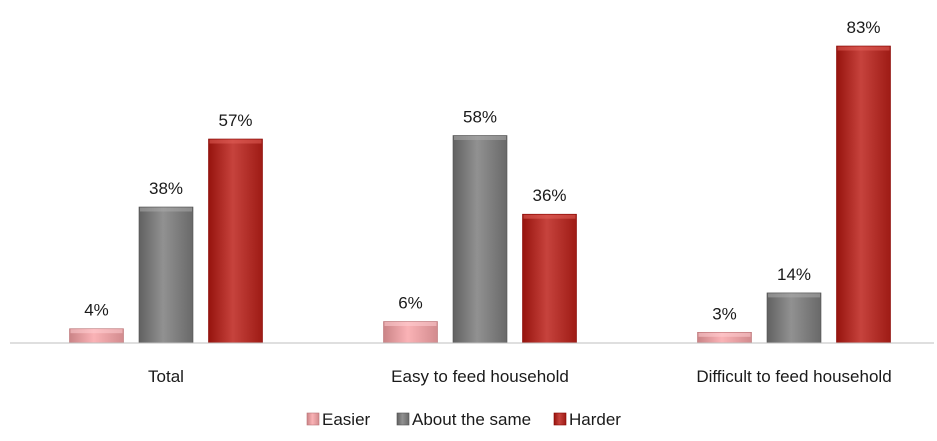 The width and height of the screenshot is (937, 441). I want to click on bar-bevel-easier-total, so click(96, 331).